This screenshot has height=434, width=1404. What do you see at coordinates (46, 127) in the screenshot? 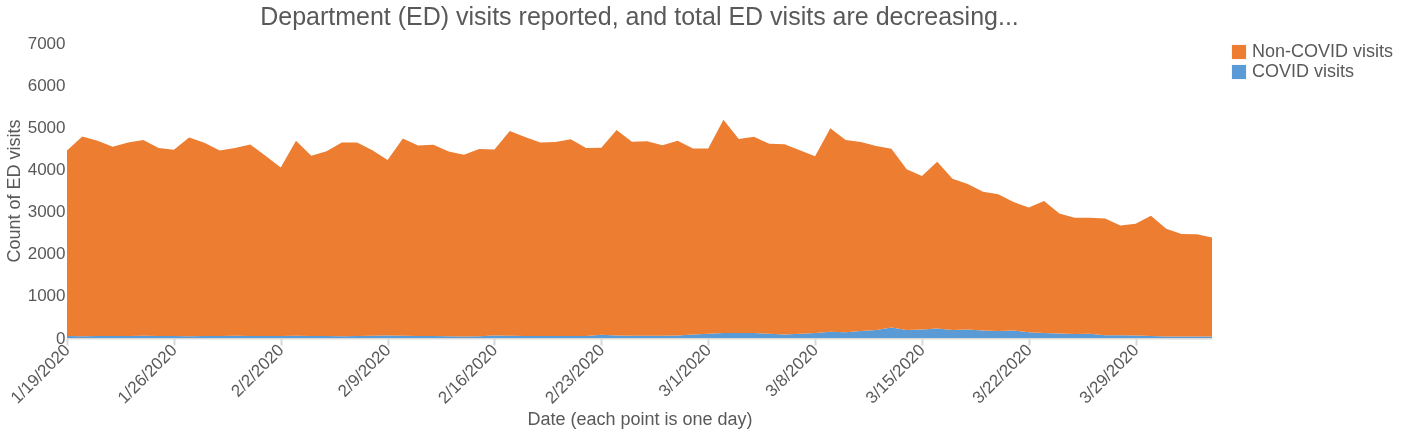
I see `y-tick-label: 5000` at bounding box center [46, 127].